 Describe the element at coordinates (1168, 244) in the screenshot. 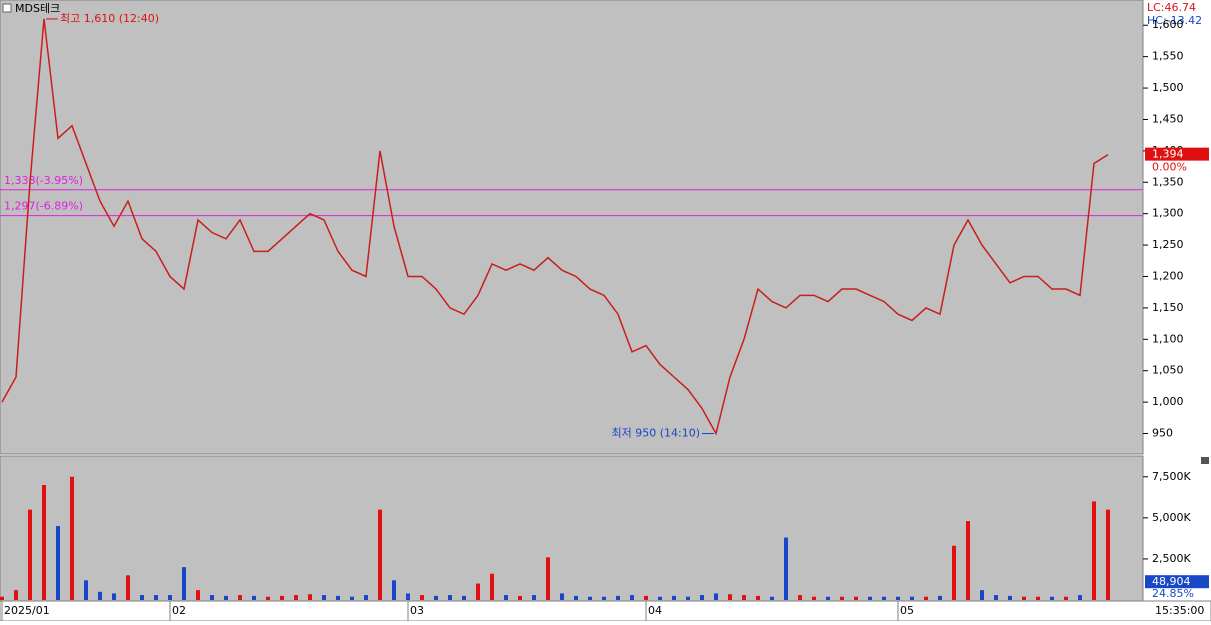

I see `y-tick-label: 1,250` at that location.